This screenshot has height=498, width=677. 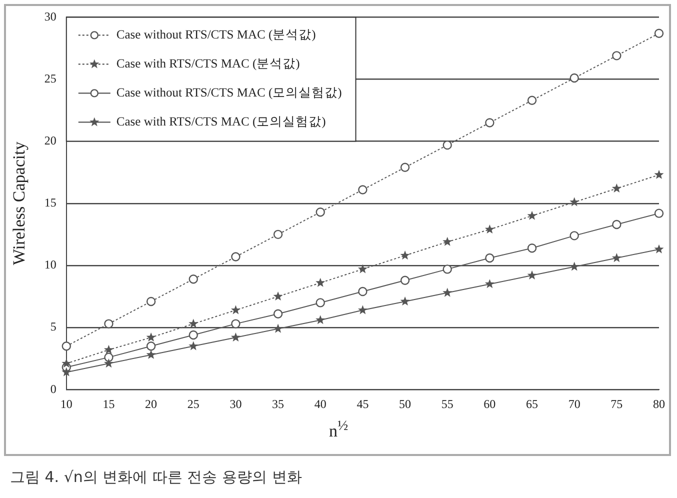 What do you see at coordinates (50, 203) in the screenshot?
I see `y-tick-label: 15` at bounding box center [50, 203].